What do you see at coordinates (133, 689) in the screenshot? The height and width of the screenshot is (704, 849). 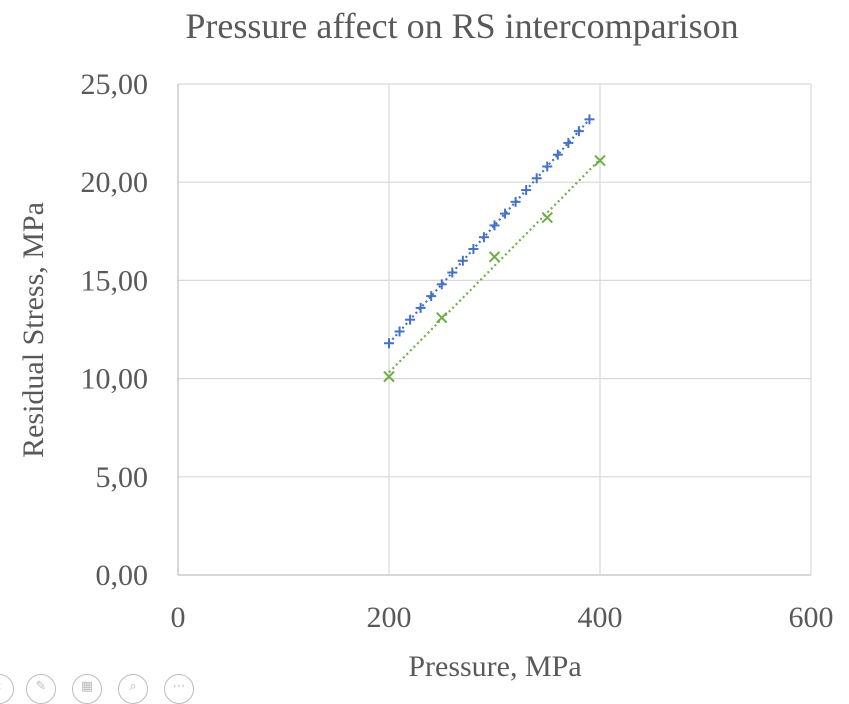 I see `zoom-icon: ⌕` at bounding box center [133, 689].